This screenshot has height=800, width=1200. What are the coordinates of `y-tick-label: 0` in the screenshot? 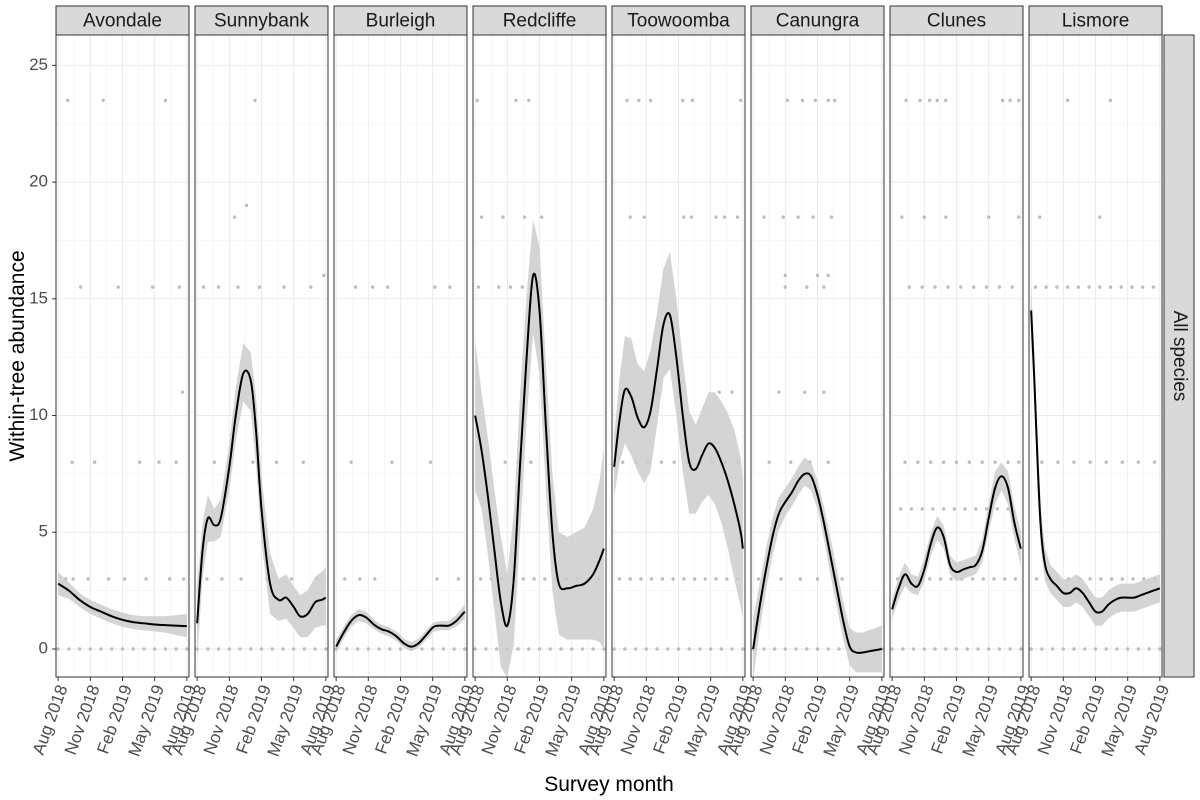 It's located at (43, 647).